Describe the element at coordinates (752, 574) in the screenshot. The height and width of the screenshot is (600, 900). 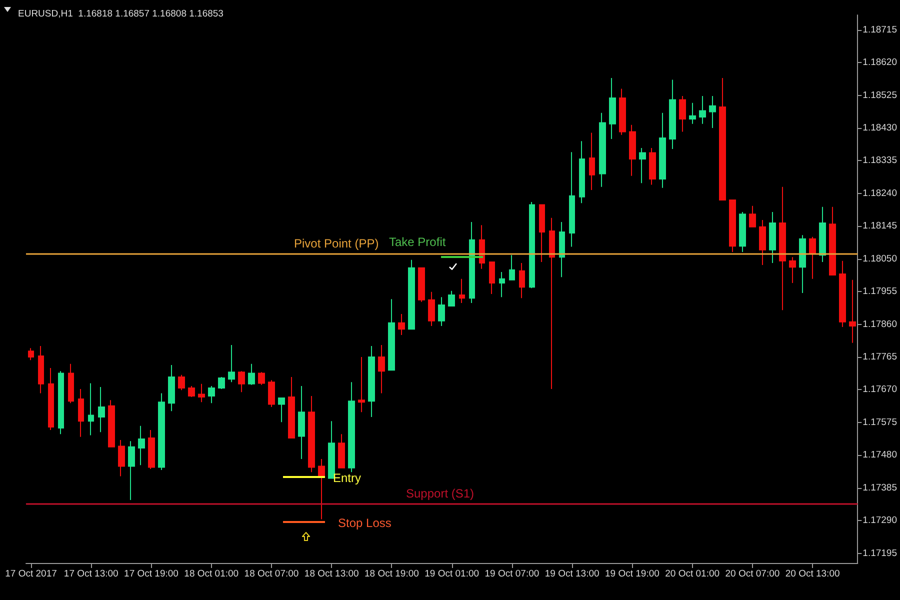
I see `x-tick-label: 20 Oct 07:00` at that location.